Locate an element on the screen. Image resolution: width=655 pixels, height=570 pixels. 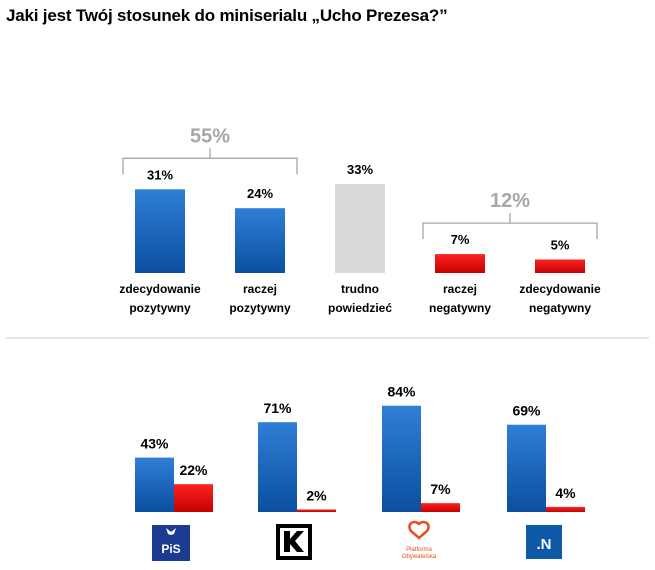
top-value-label-0: 31% is located at coordinates (160, 174).